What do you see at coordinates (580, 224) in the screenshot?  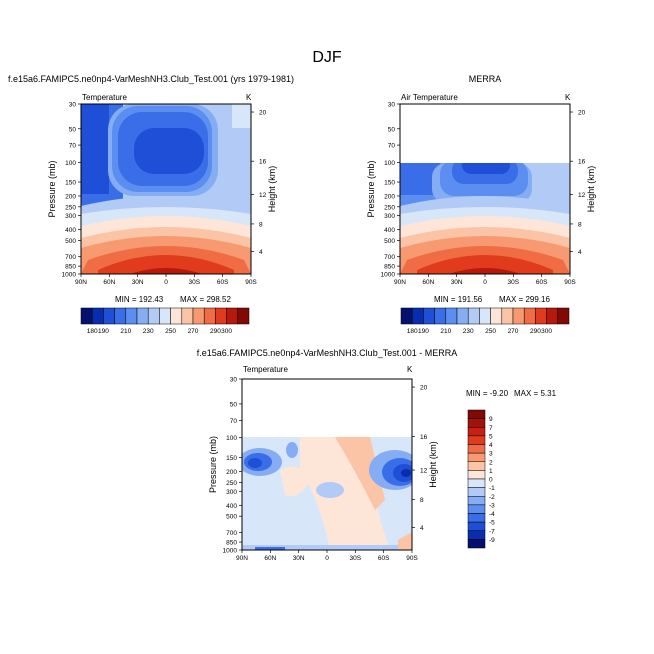 I see `height-tick-label: 8` at bounding box center [580, 224].